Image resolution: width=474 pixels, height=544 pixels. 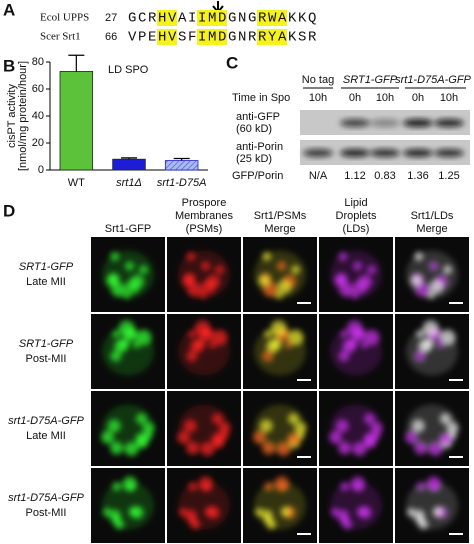 What do you see at coordinates (273, 19) in the screenshot?
I see `sequence-segment: RWA` at bounding box center [273, 19].